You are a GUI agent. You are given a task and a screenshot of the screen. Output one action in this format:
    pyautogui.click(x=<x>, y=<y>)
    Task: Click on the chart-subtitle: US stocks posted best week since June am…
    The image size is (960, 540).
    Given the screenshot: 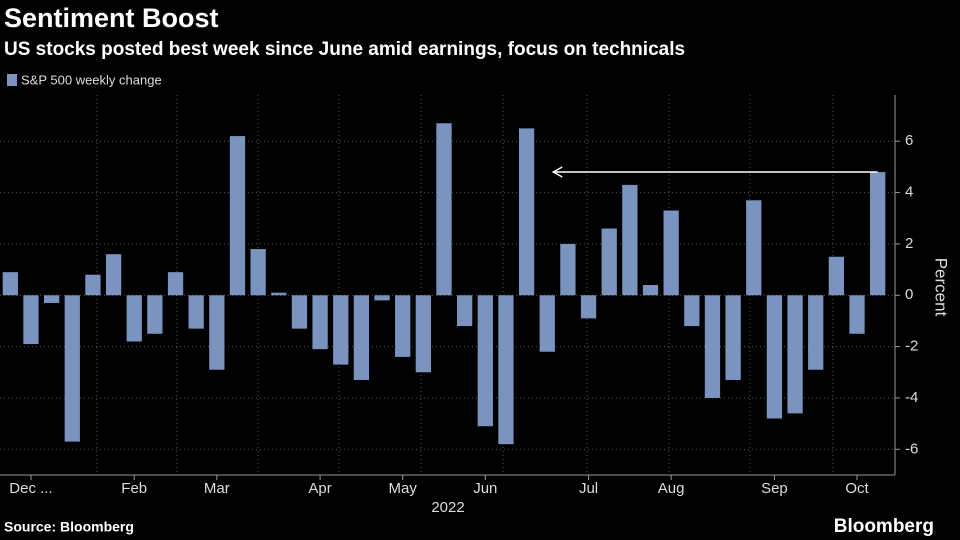 What is the action you would take?
    pyautogui.click(x=344, y=49)
    